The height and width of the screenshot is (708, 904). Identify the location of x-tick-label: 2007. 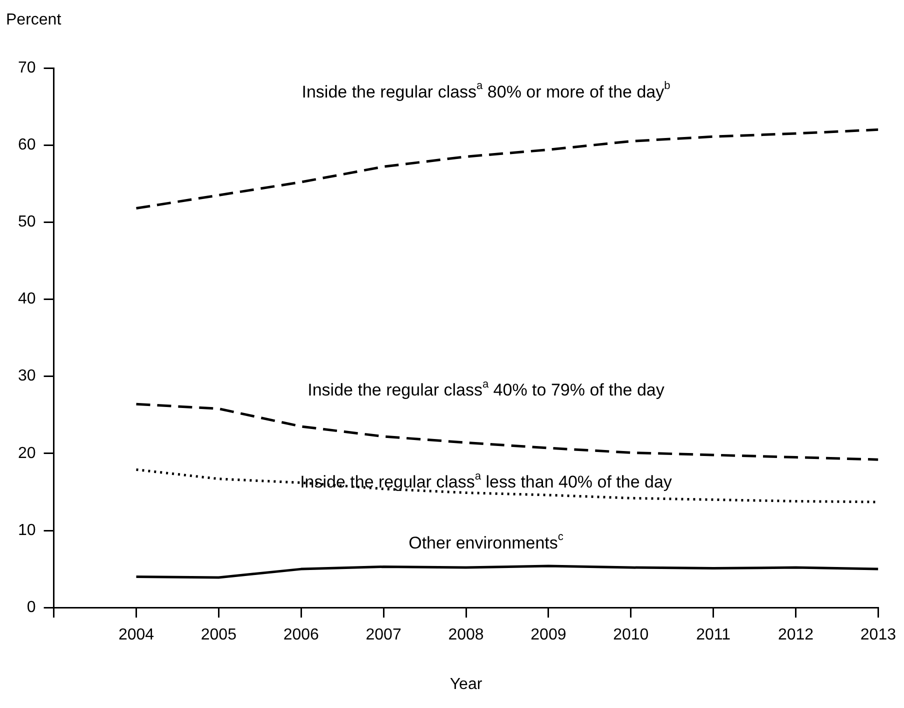
(384, 635).